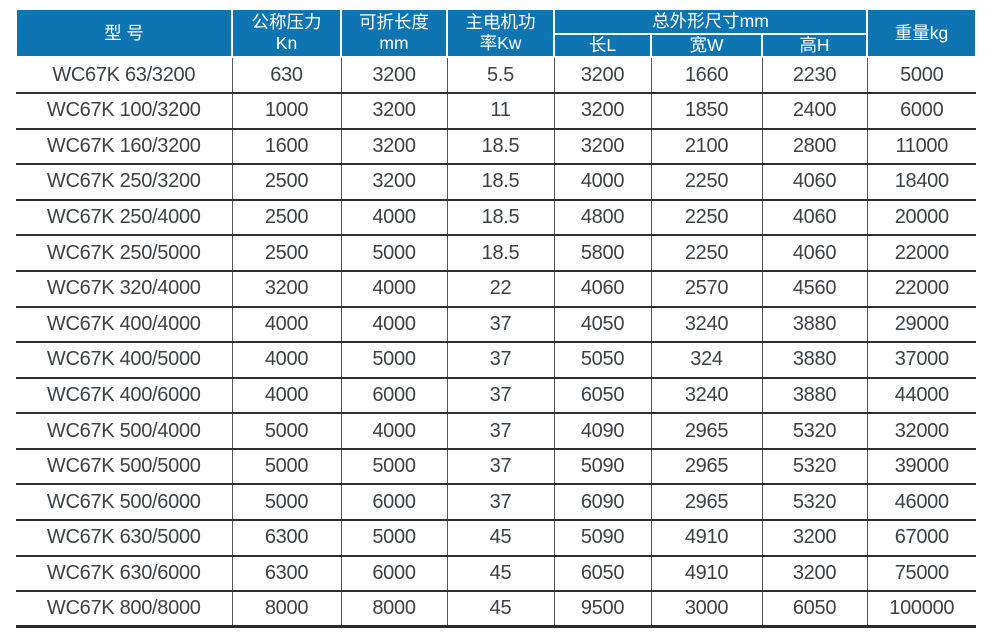  I want to click on cell-dim-h: 3880, so click(815, 360).